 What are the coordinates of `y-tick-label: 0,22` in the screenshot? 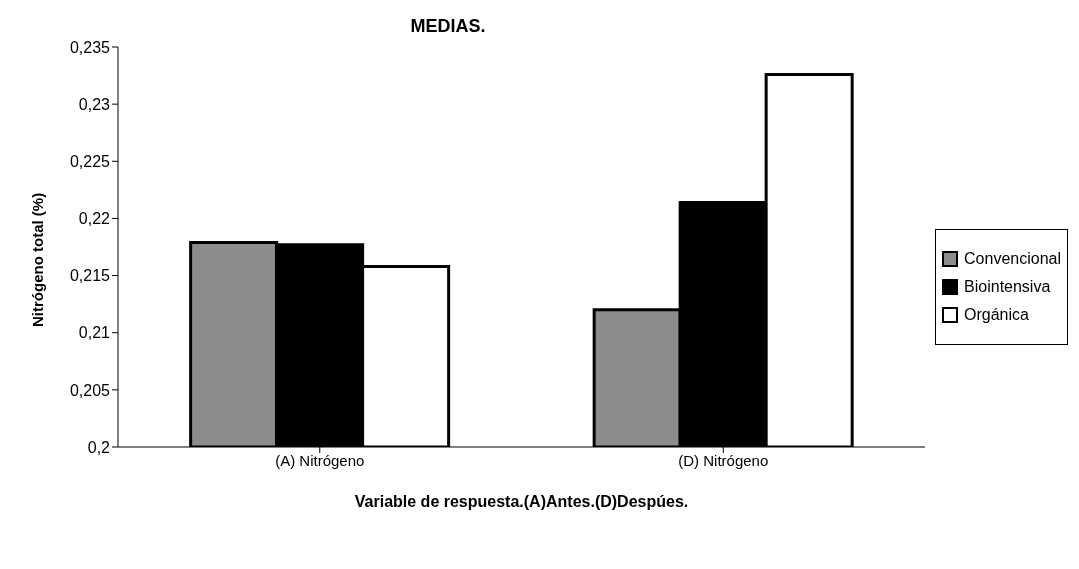 It's located at (94, 219).